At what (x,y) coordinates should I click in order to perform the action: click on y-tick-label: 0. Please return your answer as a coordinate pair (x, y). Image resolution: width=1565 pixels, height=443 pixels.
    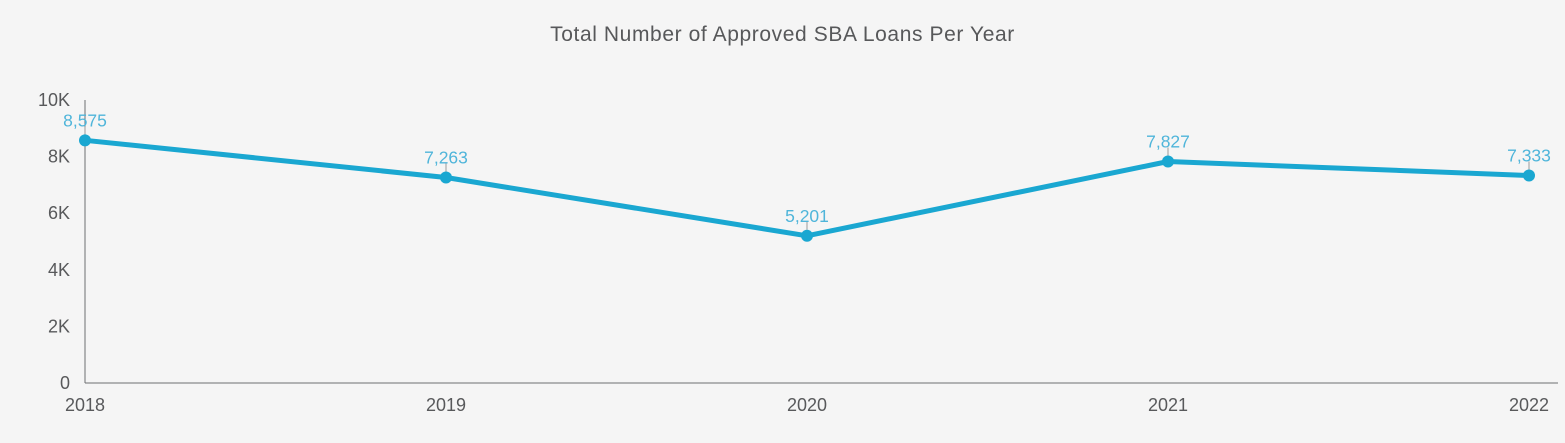
    Looking at the image, I should click on (65, 383).